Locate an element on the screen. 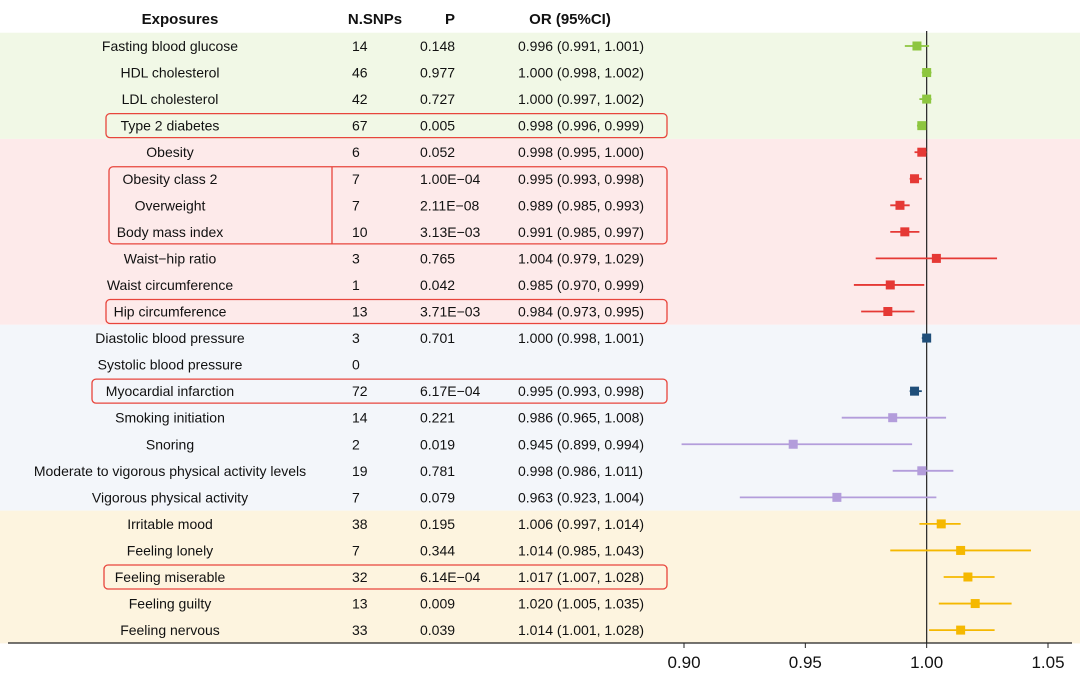 The image size is (1080, 678). x-tick-label: 0.90 is located at coordinates (683, 662).